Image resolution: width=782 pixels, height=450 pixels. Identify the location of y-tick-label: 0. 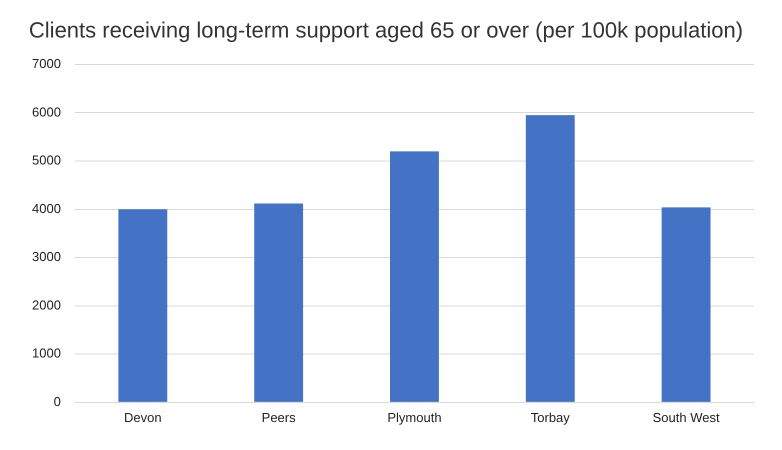
(57, 401).